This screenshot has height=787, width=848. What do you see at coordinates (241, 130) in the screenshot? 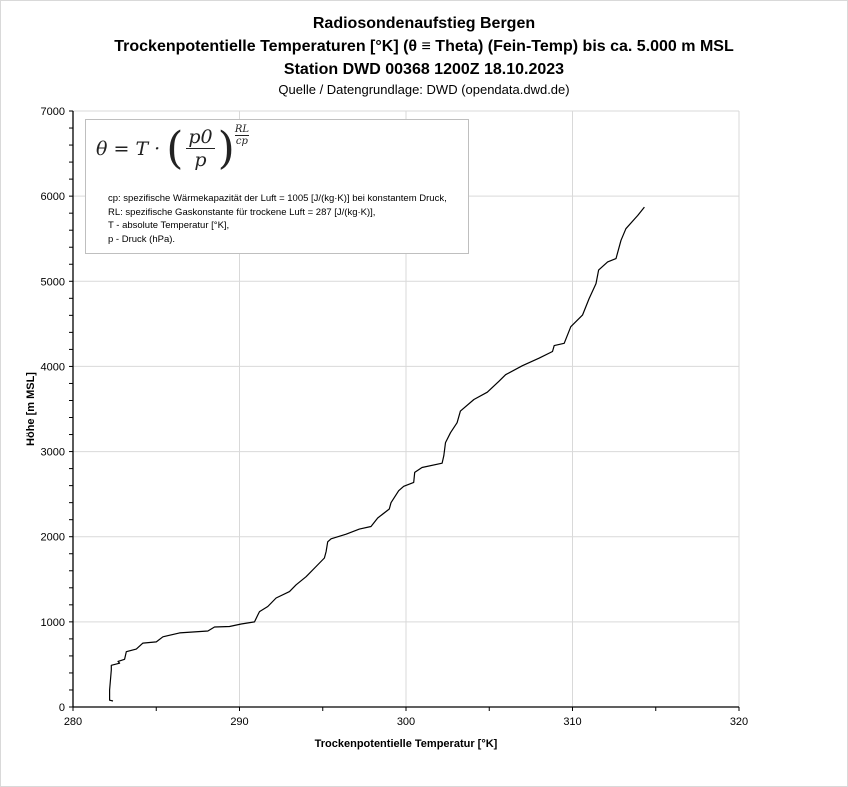
I see `formula-exp-numerator: RL` at bounding box center [241, 130].